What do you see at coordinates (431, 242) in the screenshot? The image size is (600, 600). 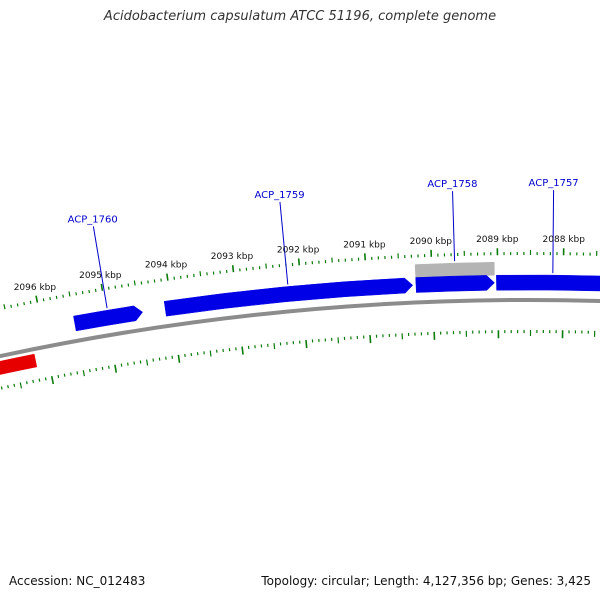 I see `tick-label: 2090 kbp` at bounding box center [431, 242].